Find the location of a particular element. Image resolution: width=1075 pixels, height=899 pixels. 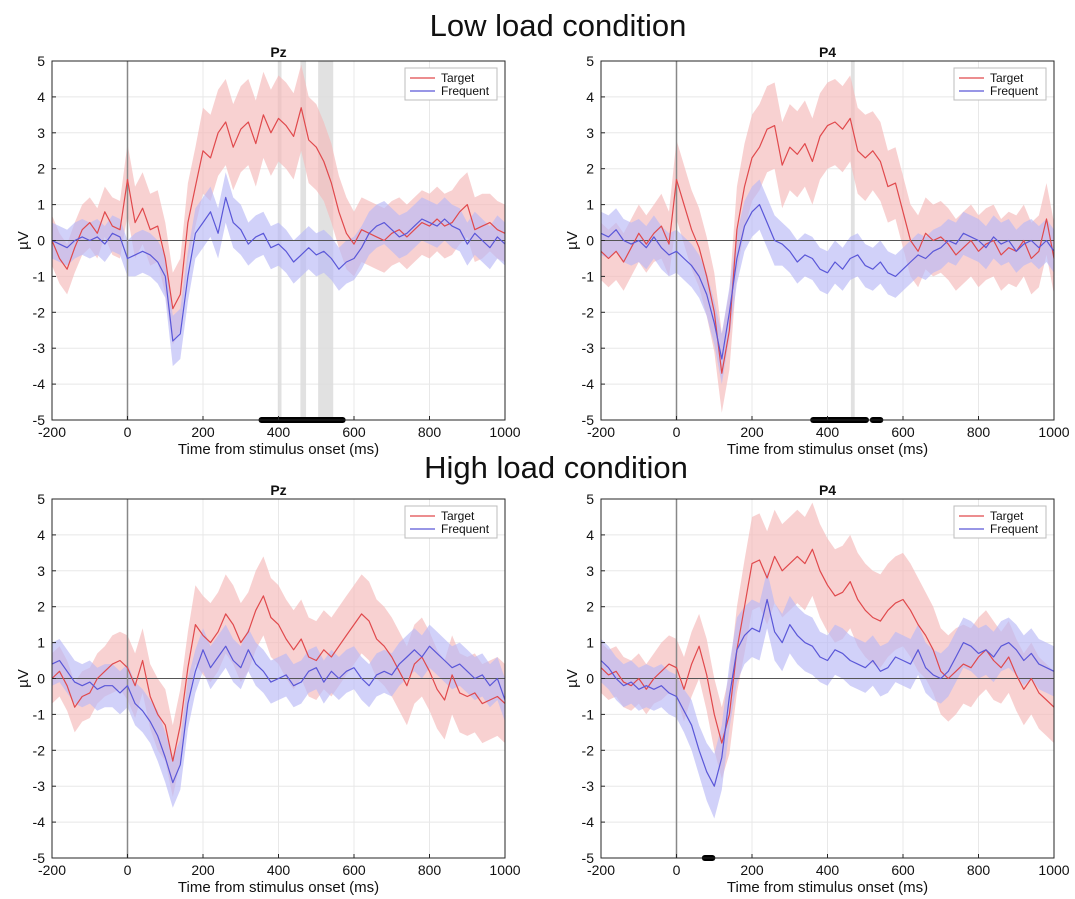

panel-title: Pz is located at coordinates (278, 490).